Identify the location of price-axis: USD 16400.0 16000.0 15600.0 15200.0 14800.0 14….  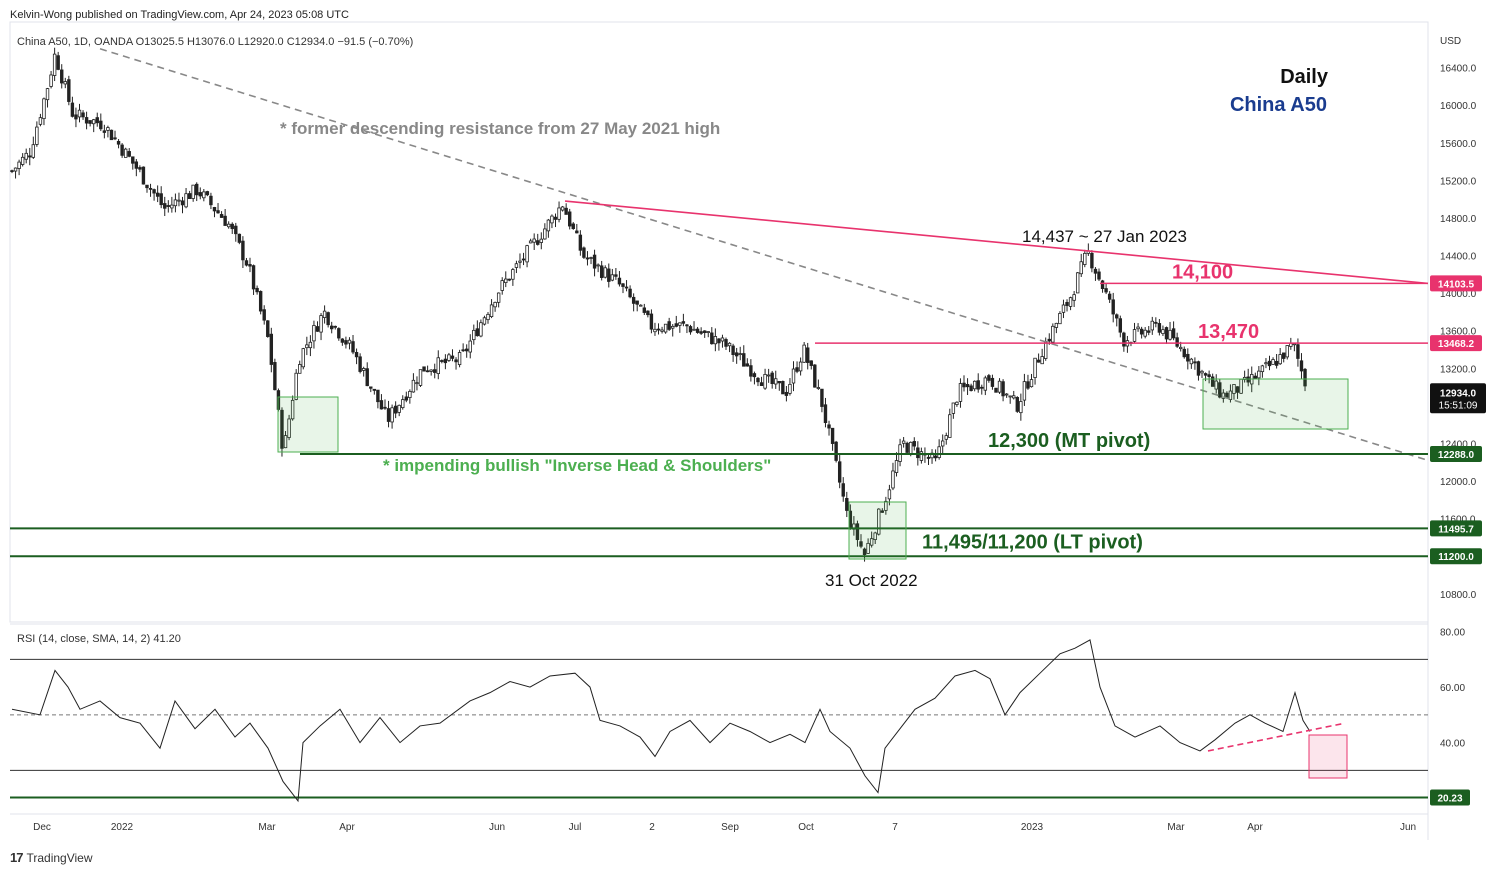
(1458, 421).